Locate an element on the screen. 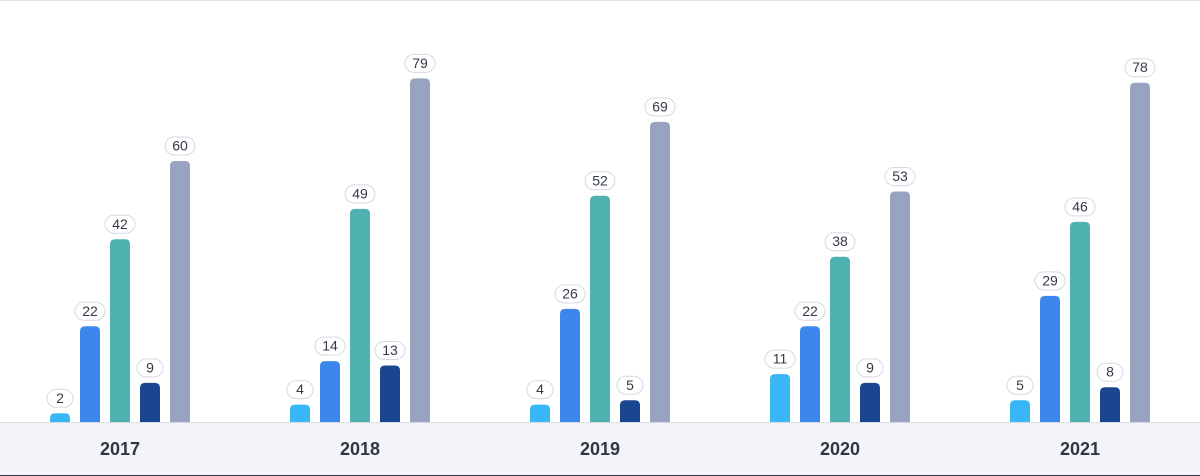 This screenshot has width=1200, height=476. x-tick-label-2020: 2020 is located at coordinates (840, 449).